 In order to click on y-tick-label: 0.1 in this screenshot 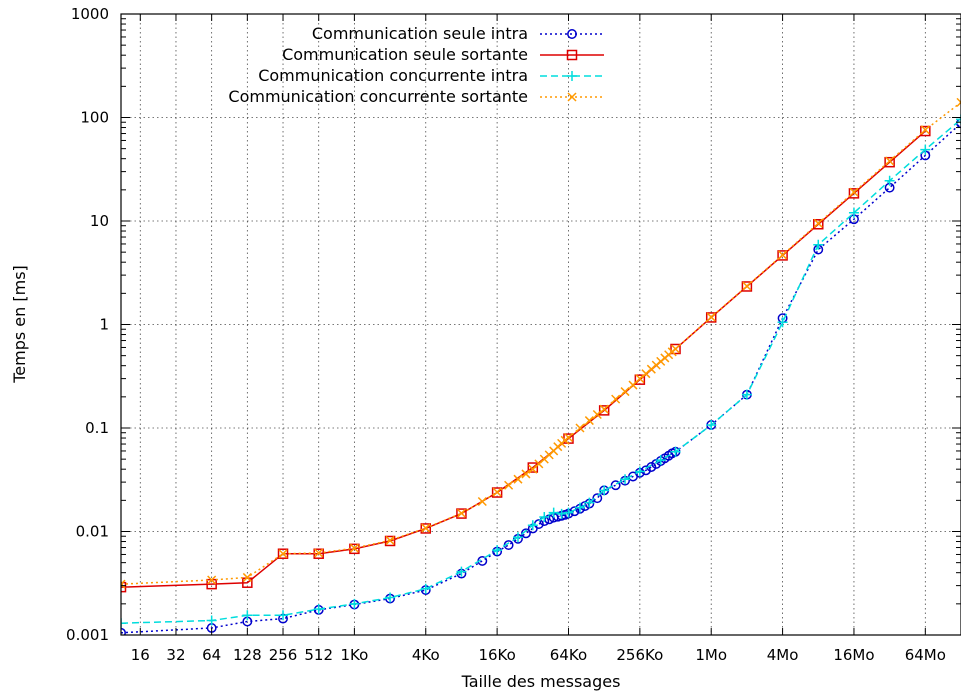, I will do `click(97, 428)`.